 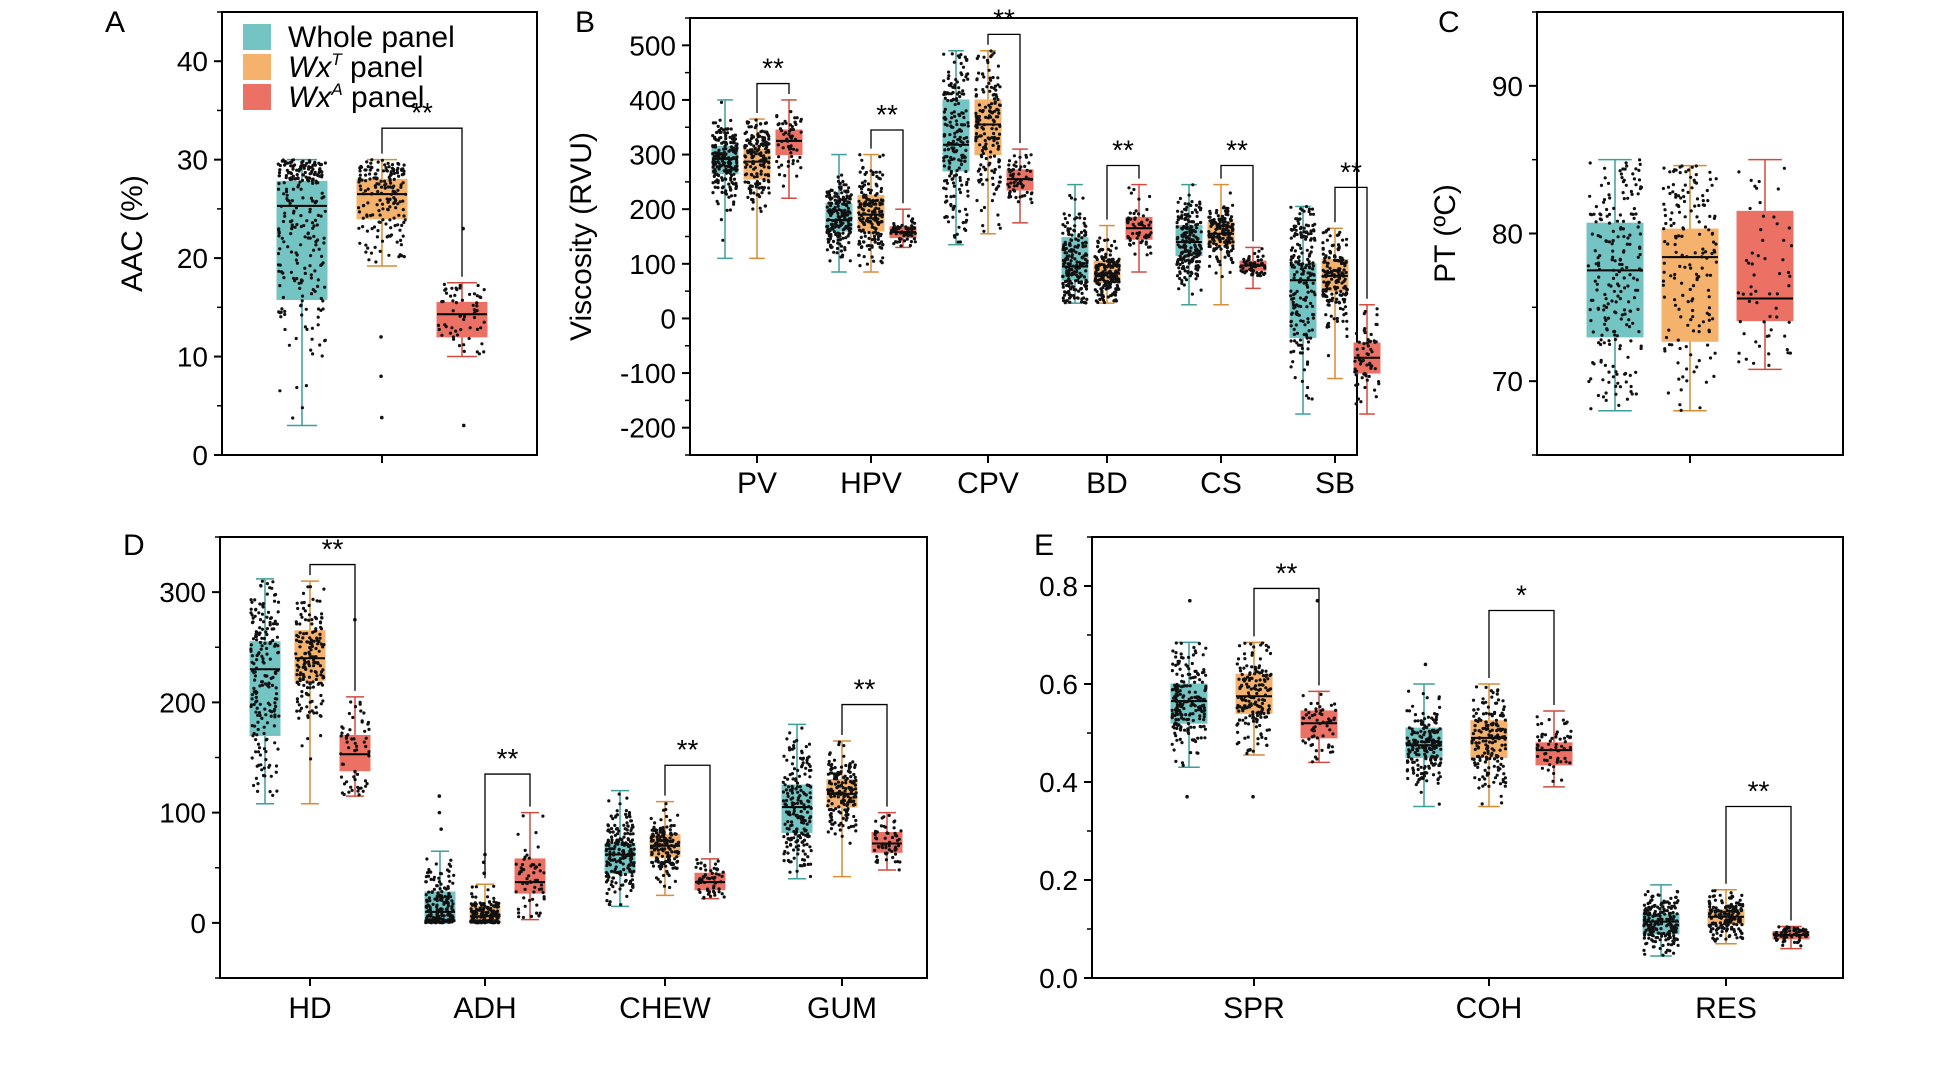 What do you see at coordinates (310, 673) in the screenshot?
I see `points` at bounding box center [310, 673].